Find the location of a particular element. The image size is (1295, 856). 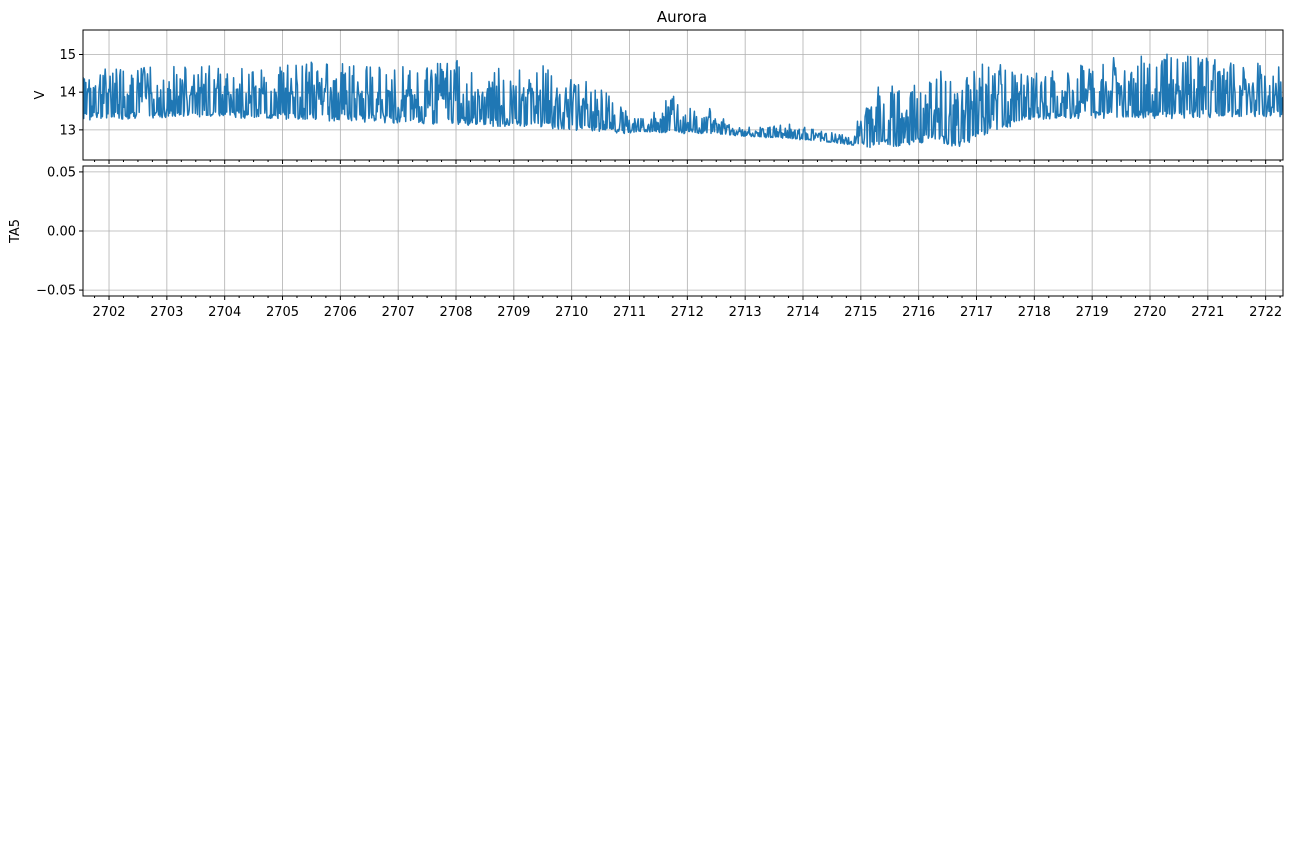

voltage-axis-ticks: 13 14 15 is located at coordinates (670, 106).